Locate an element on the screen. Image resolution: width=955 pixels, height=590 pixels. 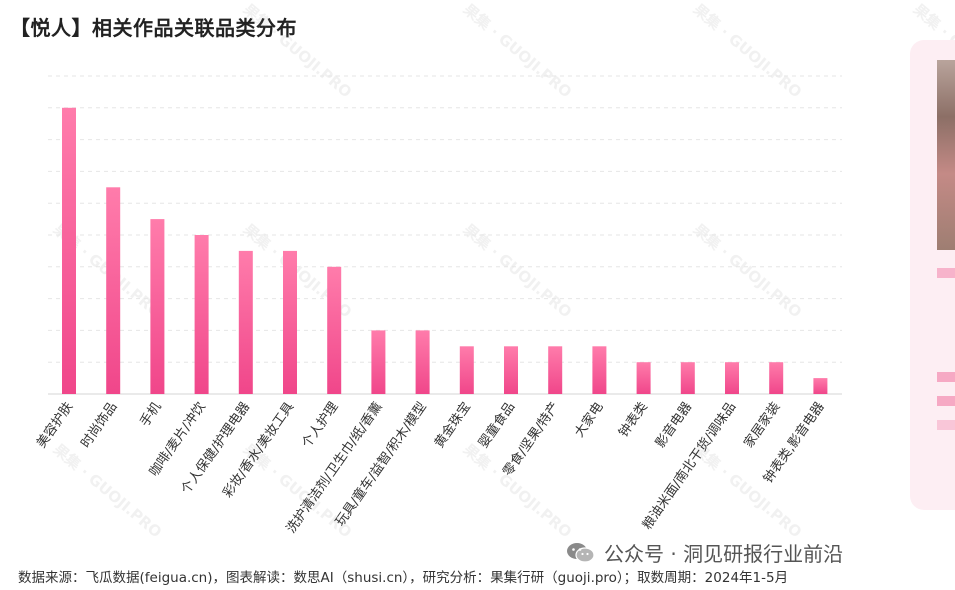
x-tick-label: 玩具/童车/益智/积木/模型 is located at coordinates (381, 464).